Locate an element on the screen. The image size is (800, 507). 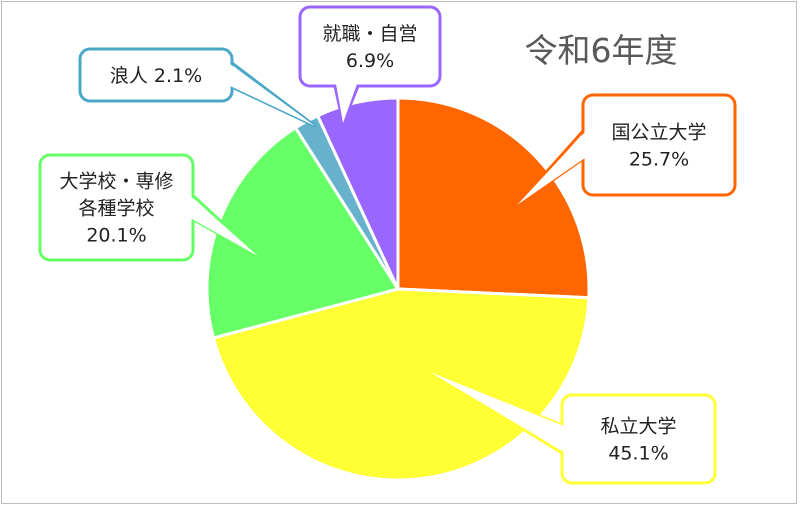
slice-callout: 私立大学 45.1% is located at coordinates (572, 427).